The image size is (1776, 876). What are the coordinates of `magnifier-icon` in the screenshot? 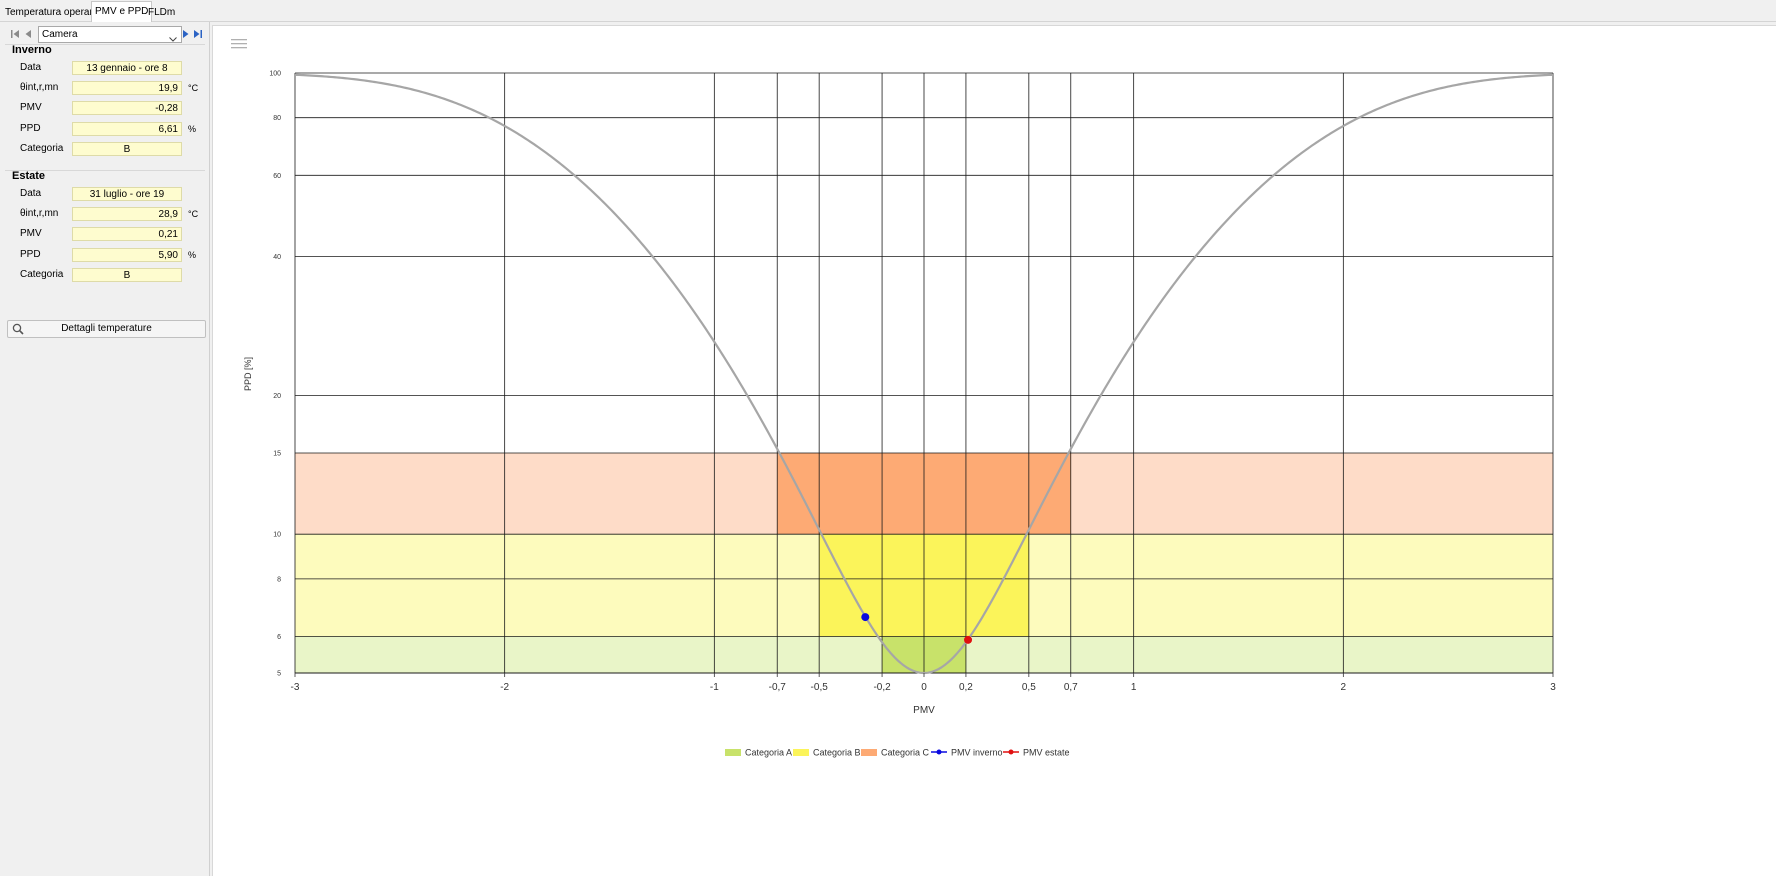 It's located at (18, 332).